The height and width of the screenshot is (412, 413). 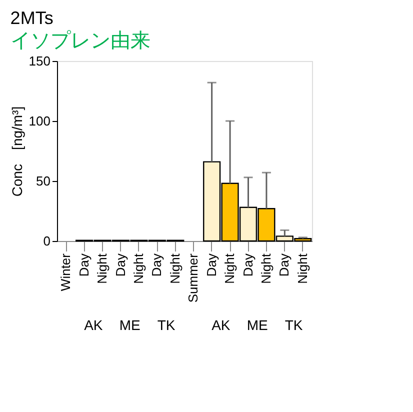 What do you see at coordinates (66, 272) in the screenshot?
I see `x-tick-label: Winter` at bounding box center [66, 272].